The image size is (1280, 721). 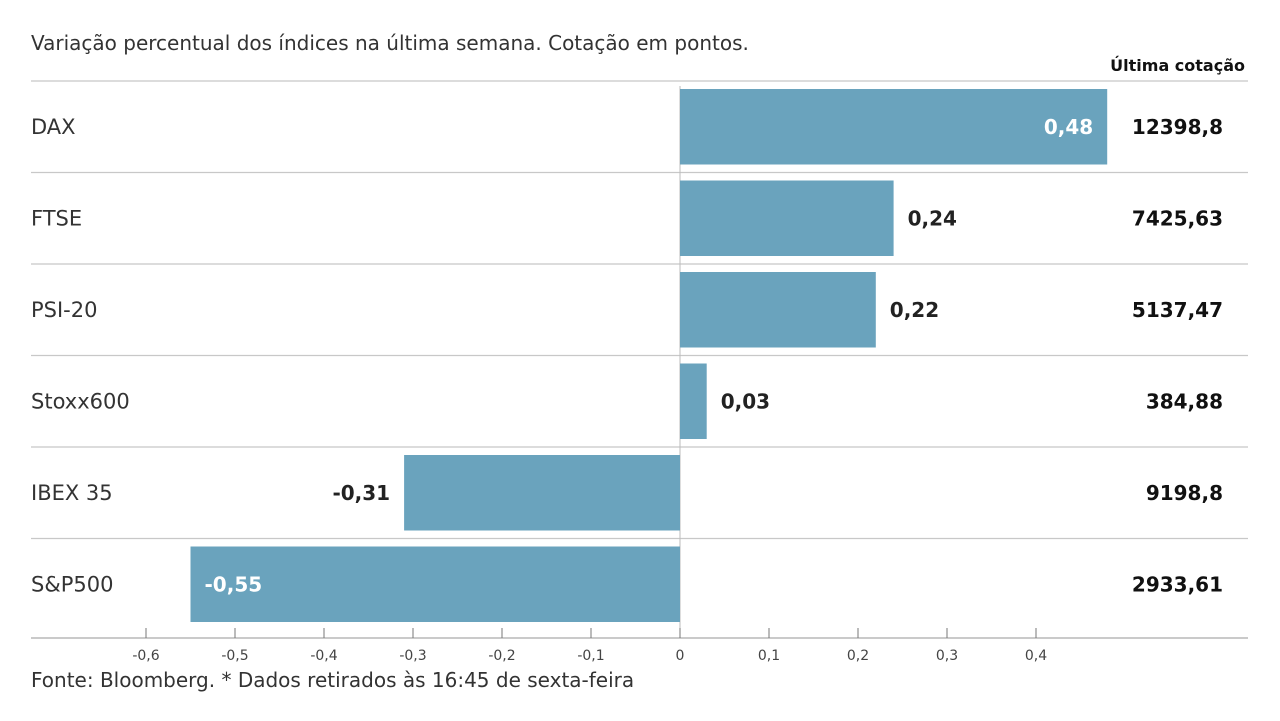 What do you see at coordinates (1177, 584) in the screenshot?
I see `last-quote-value: 2933,61` at bounding box center [1177, 584].